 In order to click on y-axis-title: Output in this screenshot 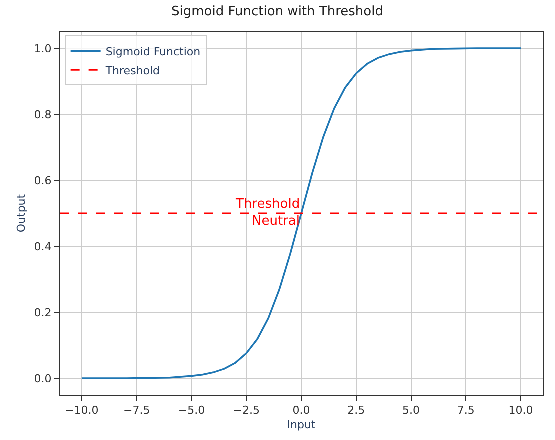, I will do `click(21, 213)`.